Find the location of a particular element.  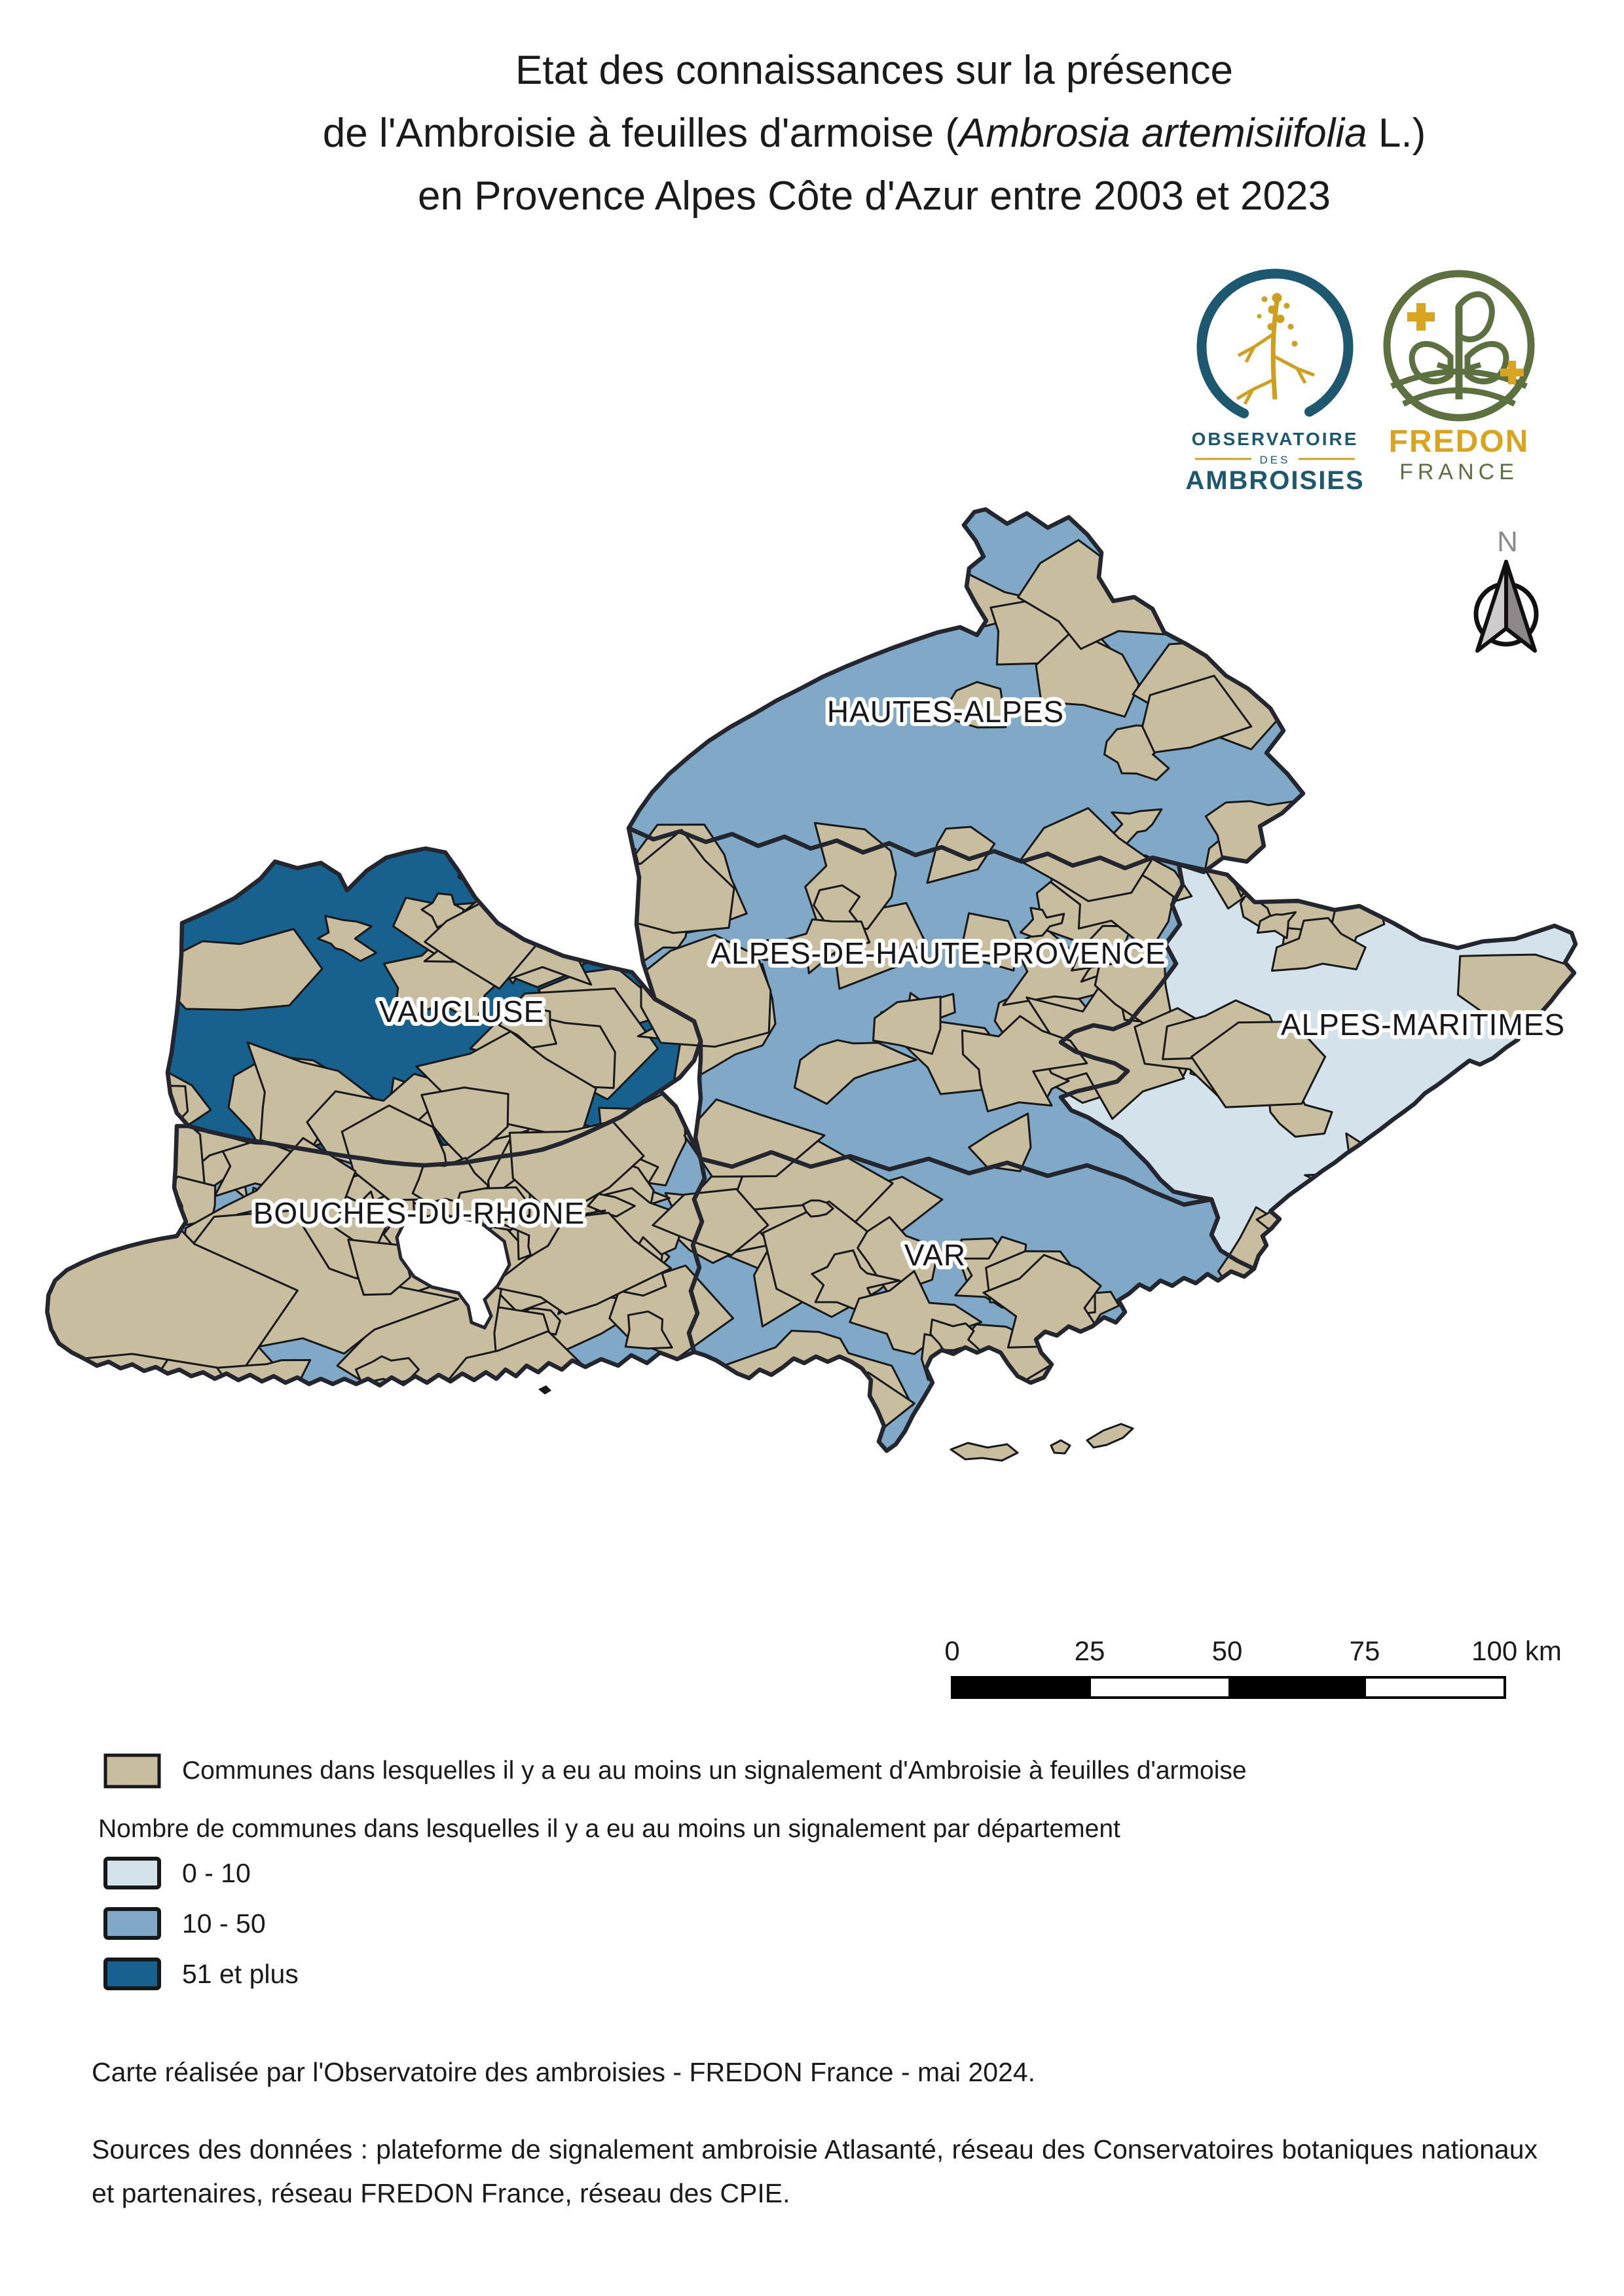

legend-class-row: 0 - 10 is located at coordinates (201, 1873).